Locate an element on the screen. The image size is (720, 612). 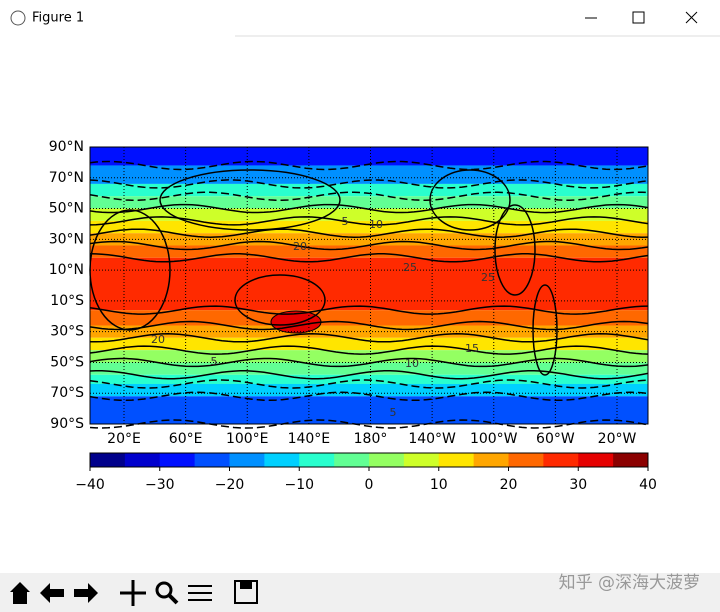
colorbar-tick-label: −10 is located at coordinates (299, 485).